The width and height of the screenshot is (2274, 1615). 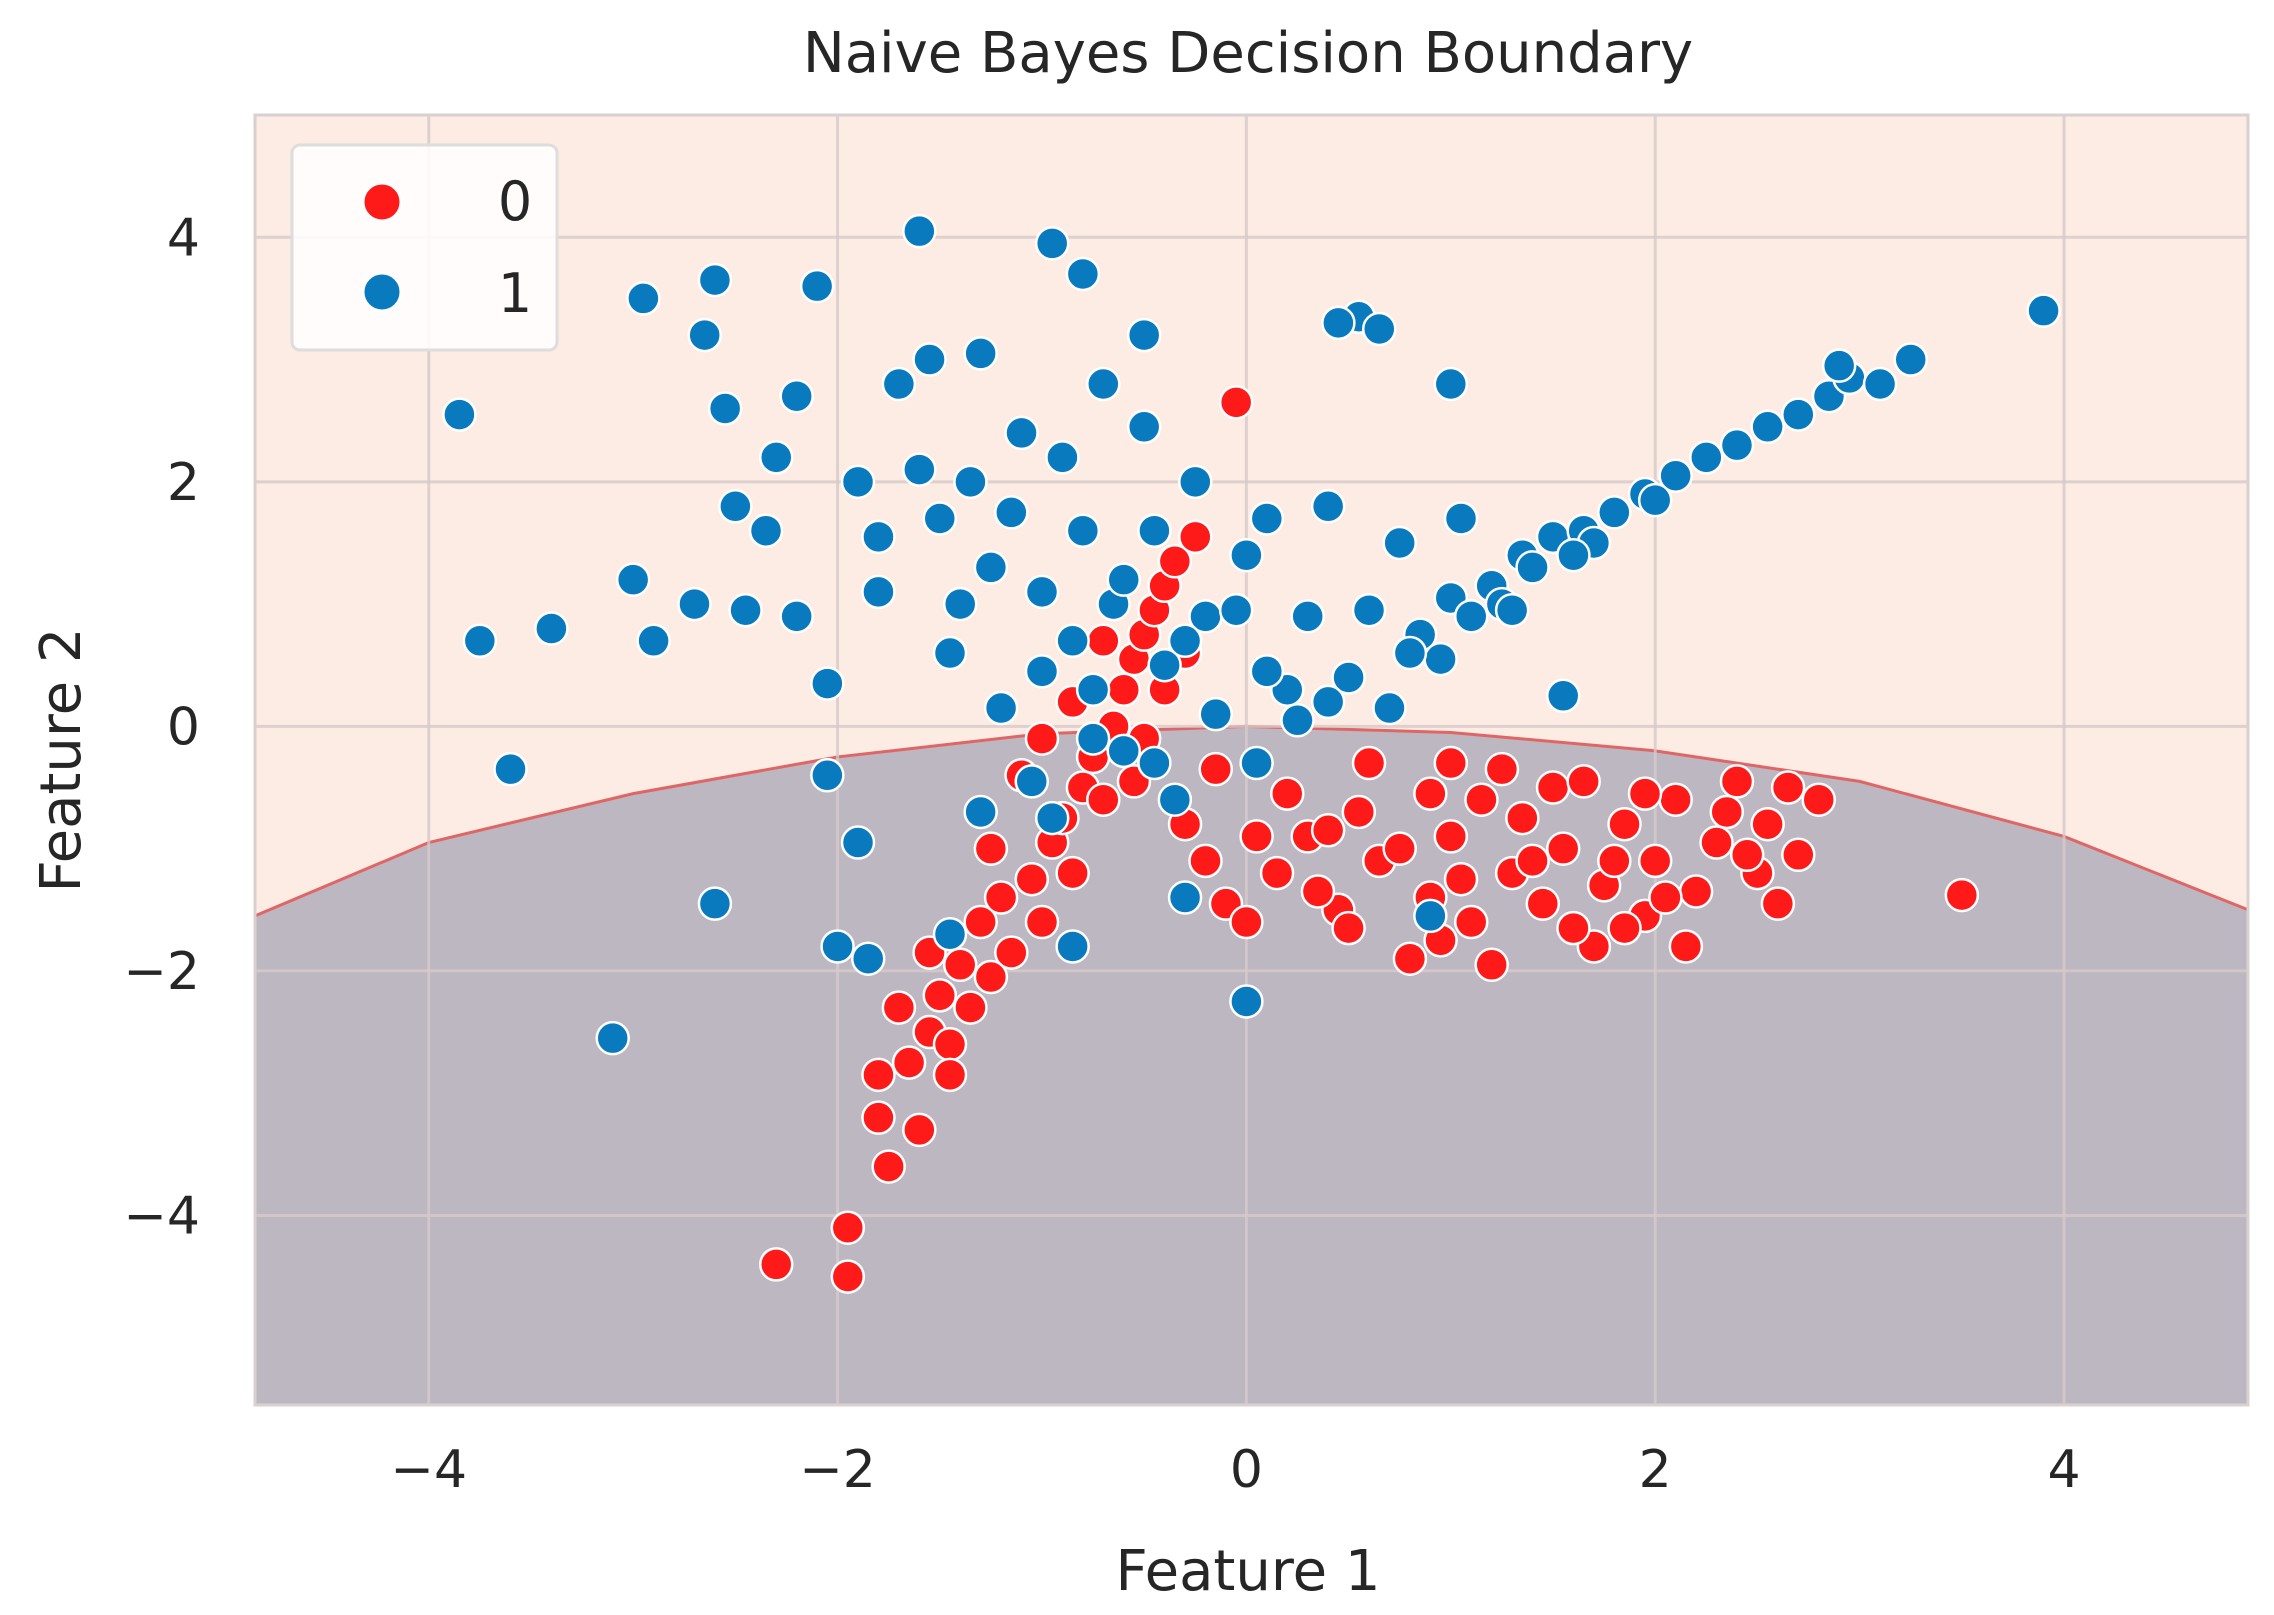 What do you see at coordinates (1246, 1470) in the screenshot?
I see `x-tick-label: 0` at bounding box center [1246, 1470].